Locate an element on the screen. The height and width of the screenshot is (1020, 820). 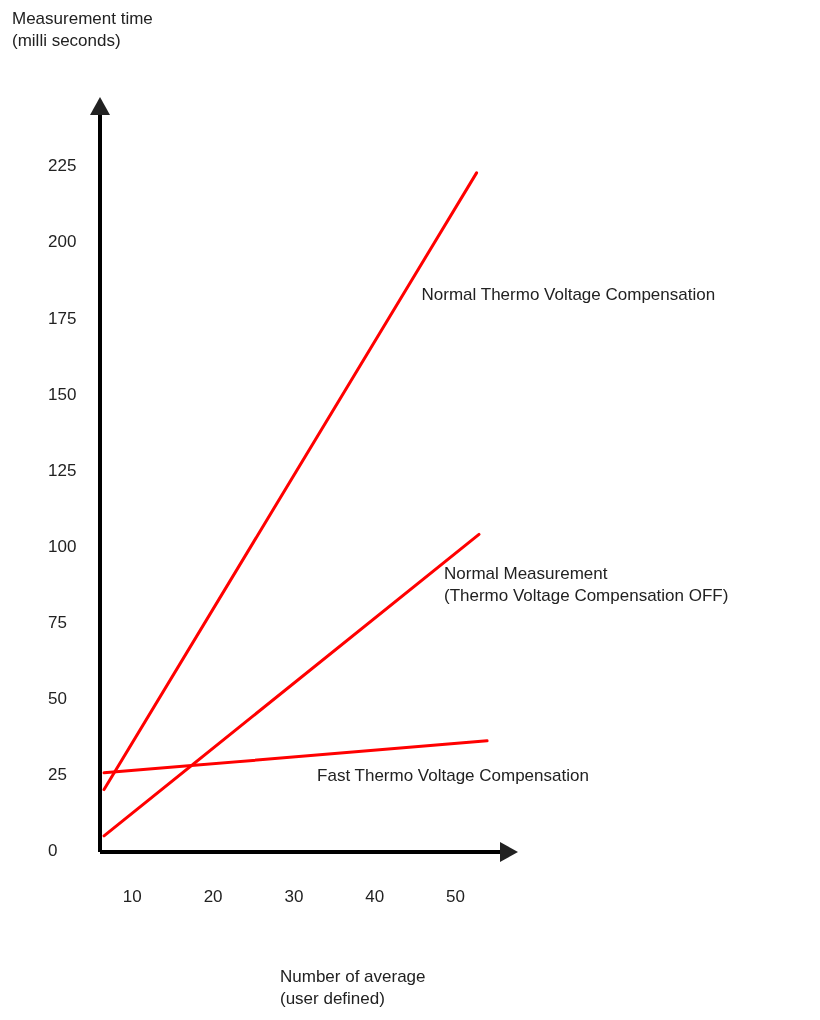
y-tick-label: 100 is located at coordinates (62, 546).